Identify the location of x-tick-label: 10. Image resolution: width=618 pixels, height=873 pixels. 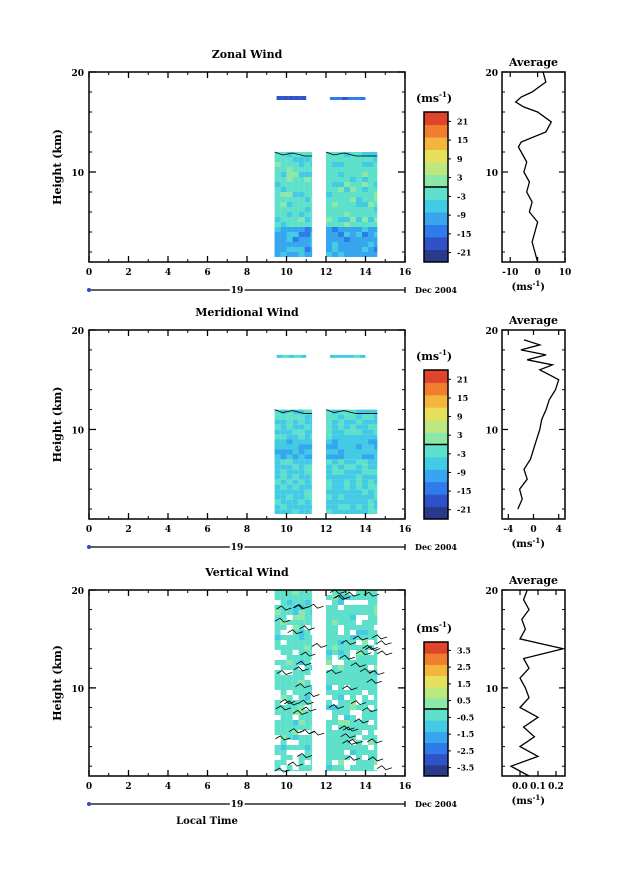
(286, 530).